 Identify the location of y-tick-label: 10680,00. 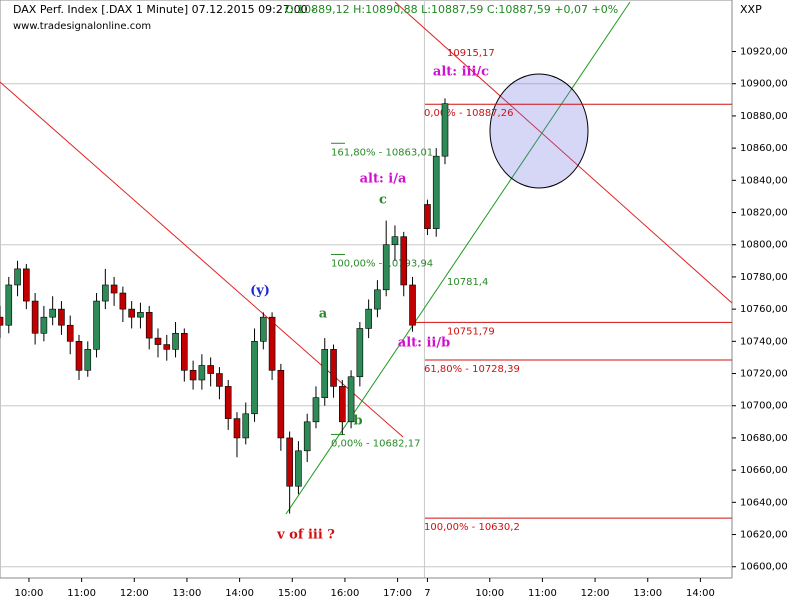
(764, 438).